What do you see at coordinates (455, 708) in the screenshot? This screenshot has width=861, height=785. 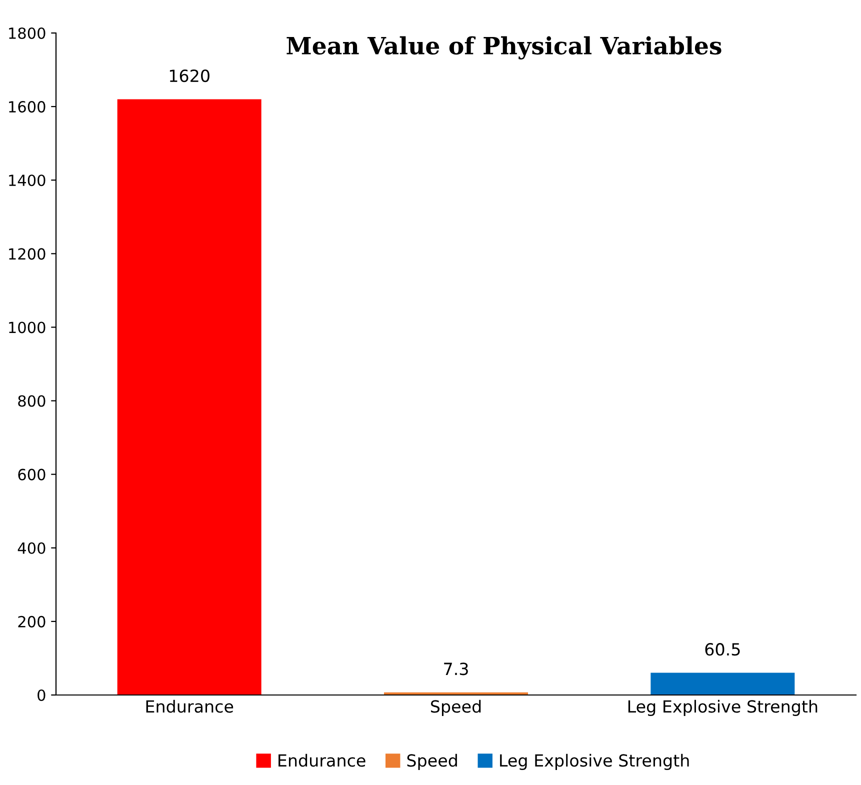 I see `x-tick-label: Speed` at bounding box center [455, 708].